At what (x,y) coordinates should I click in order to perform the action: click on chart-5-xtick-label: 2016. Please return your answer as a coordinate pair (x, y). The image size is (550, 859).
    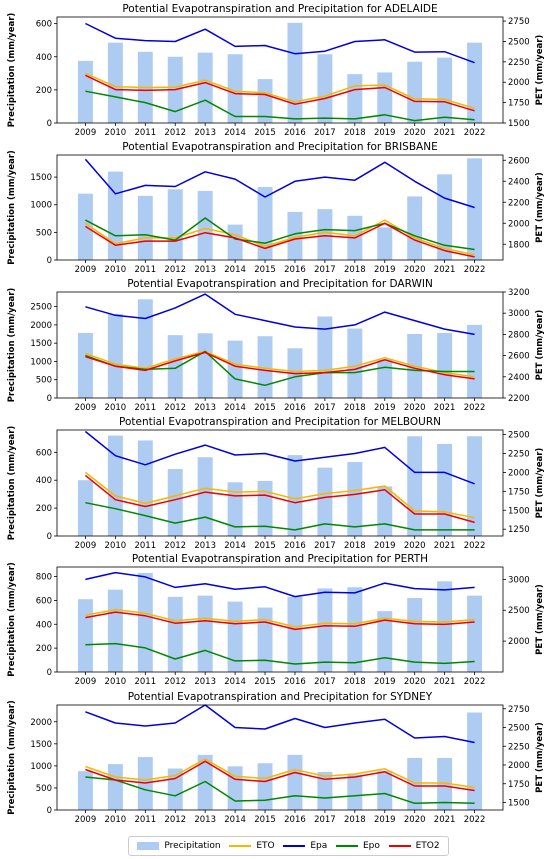
    Looking at the image, I should click on (295, 820).